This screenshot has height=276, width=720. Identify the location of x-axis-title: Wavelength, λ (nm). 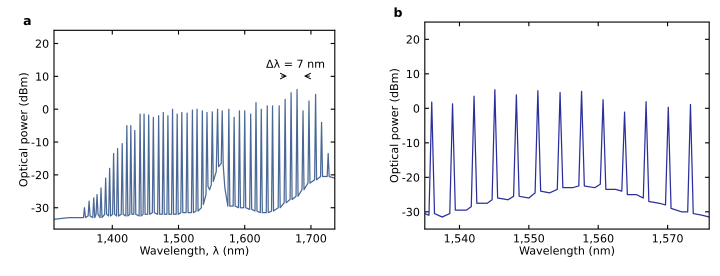
(194, 251).